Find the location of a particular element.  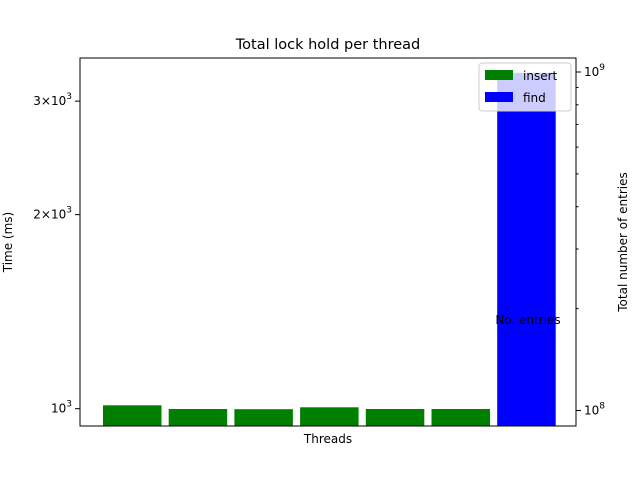

legend-label-find: find is located at coordinates (534, 98).